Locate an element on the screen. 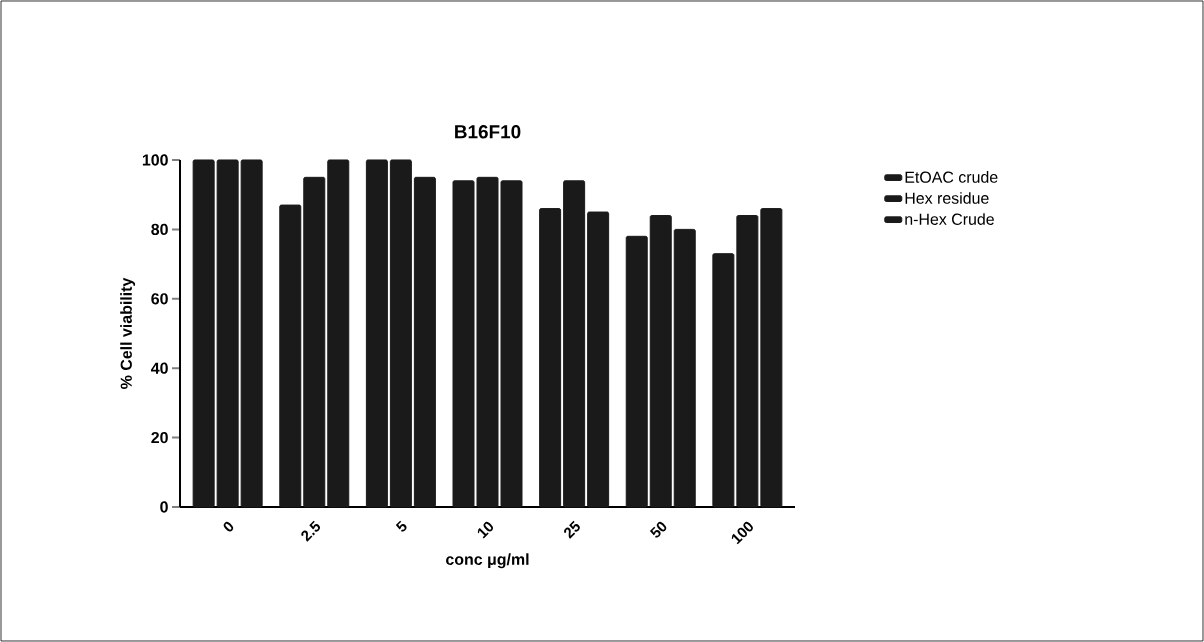 This screenshot has height=642, width=1204. x-tick-label: 2.5 is located at coordinates (311, 531).